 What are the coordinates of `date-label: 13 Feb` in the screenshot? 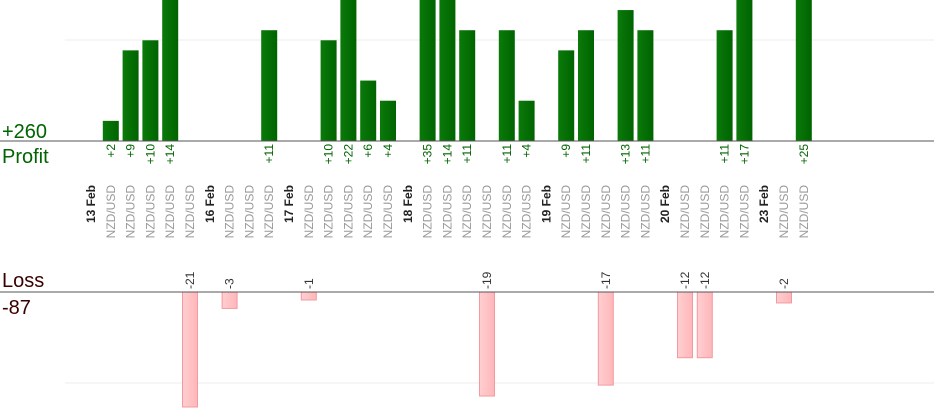 It's located at (91, 204).